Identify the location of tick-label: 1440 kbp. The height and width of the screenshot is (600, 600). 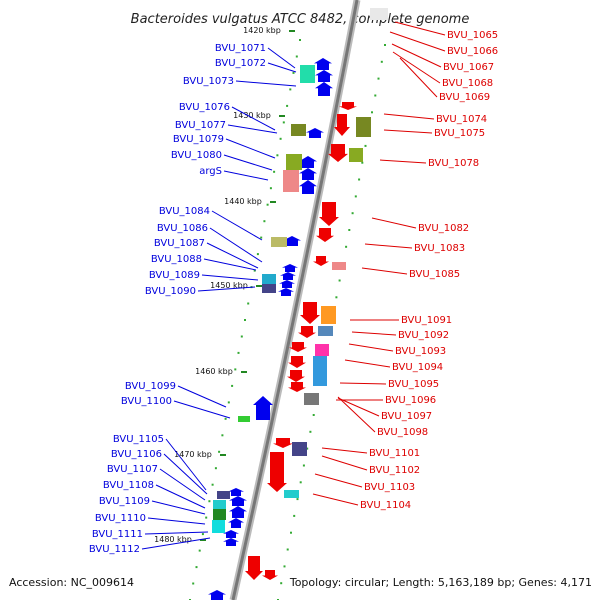
(243, 201).